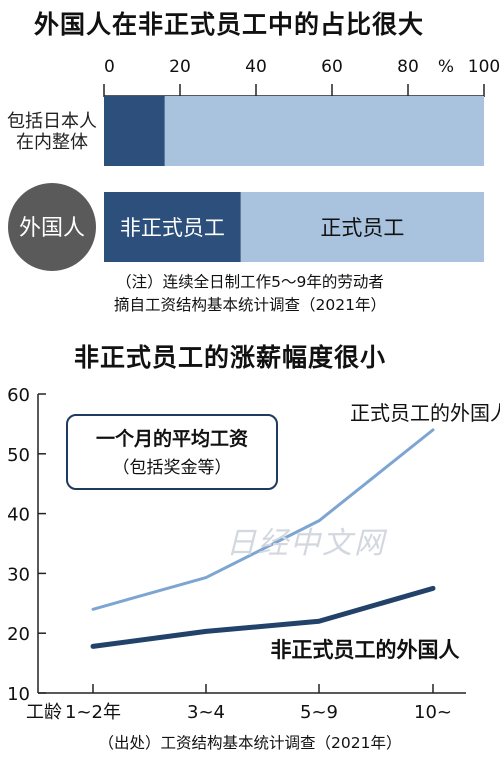 This screenshot has width=500, height=757. Describe the element at coordinates (18, 455) in the screenshot. I see `chart2-y-tick-label: 50` at that location.